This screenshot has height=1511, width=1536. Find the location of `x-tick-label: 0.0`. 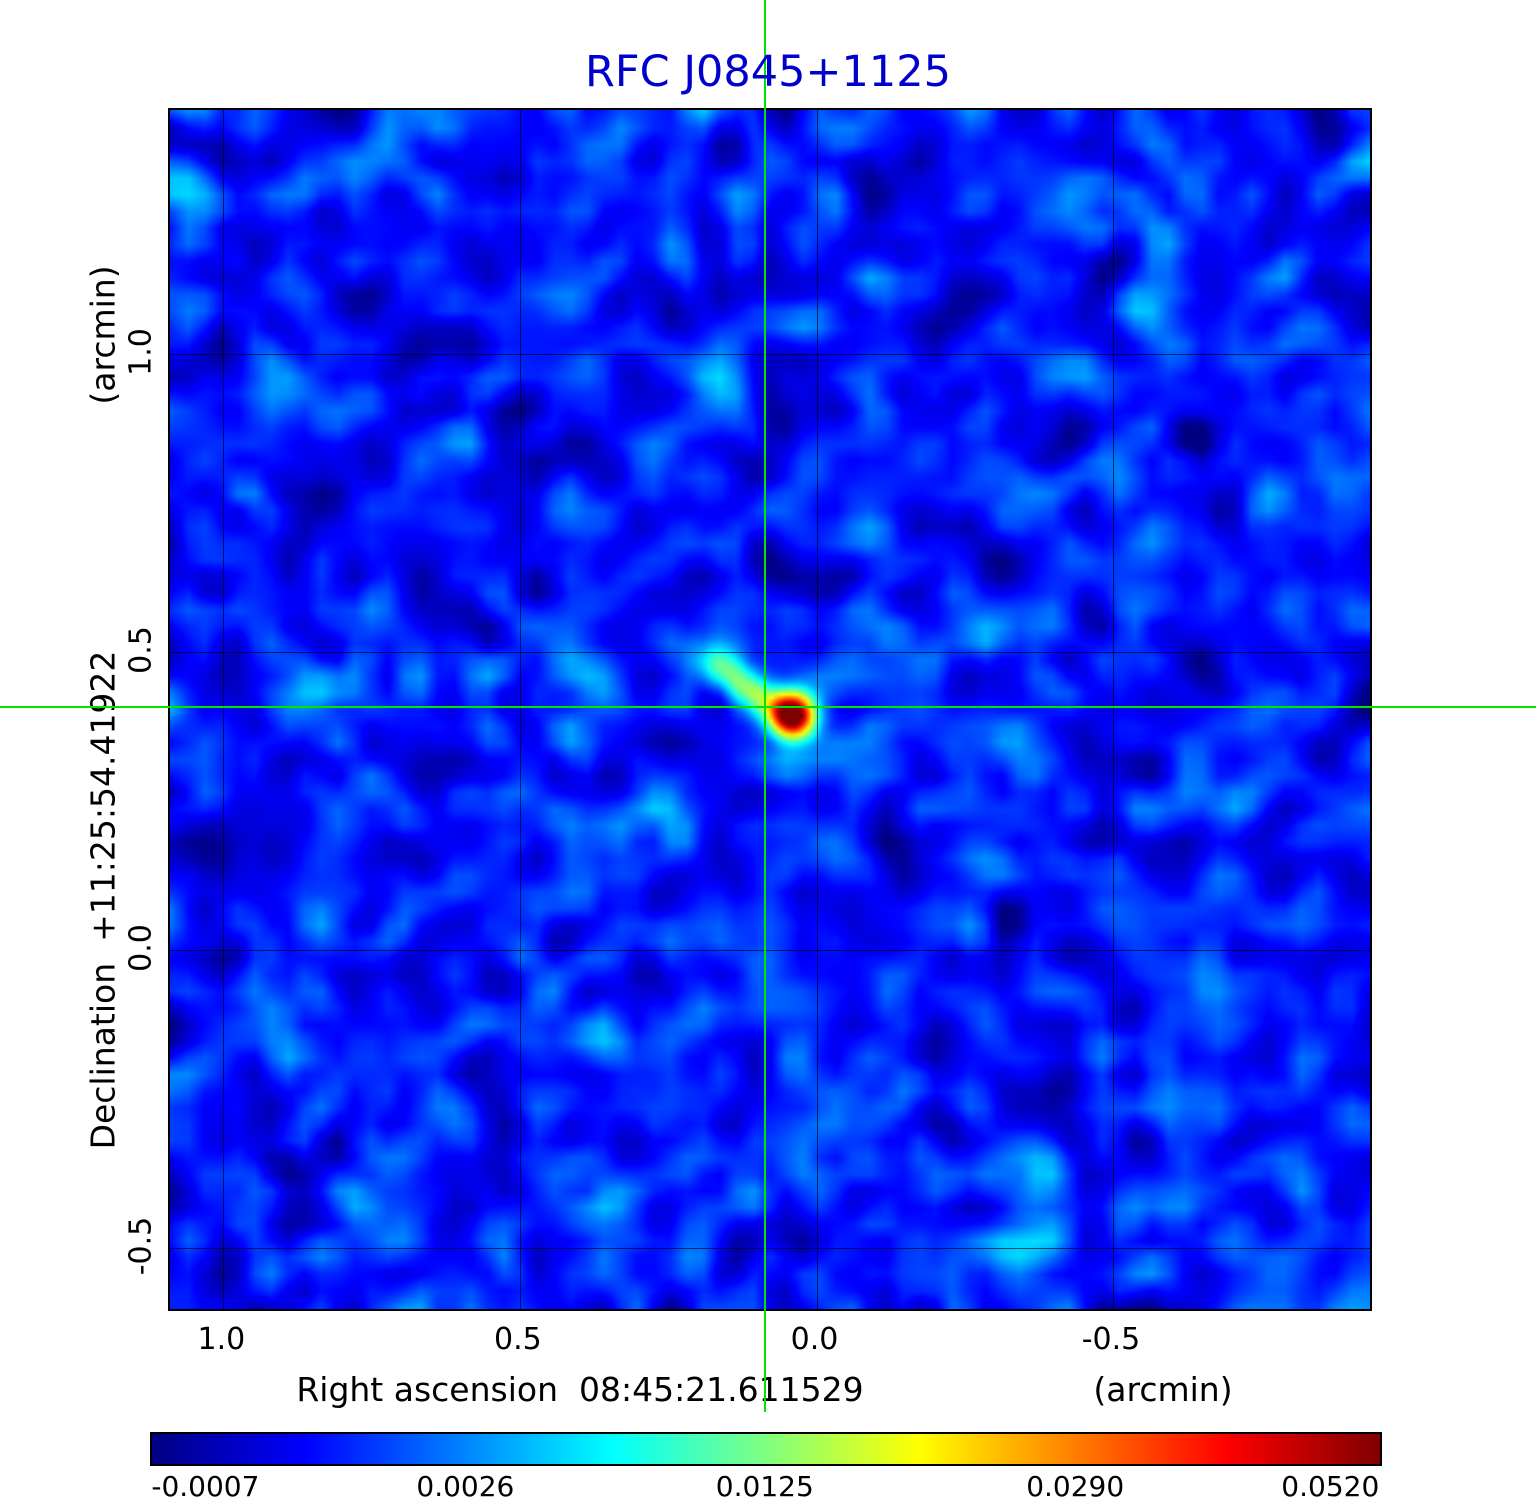

x-tick-label: 0.0 is located at coordinates (814, 1339).